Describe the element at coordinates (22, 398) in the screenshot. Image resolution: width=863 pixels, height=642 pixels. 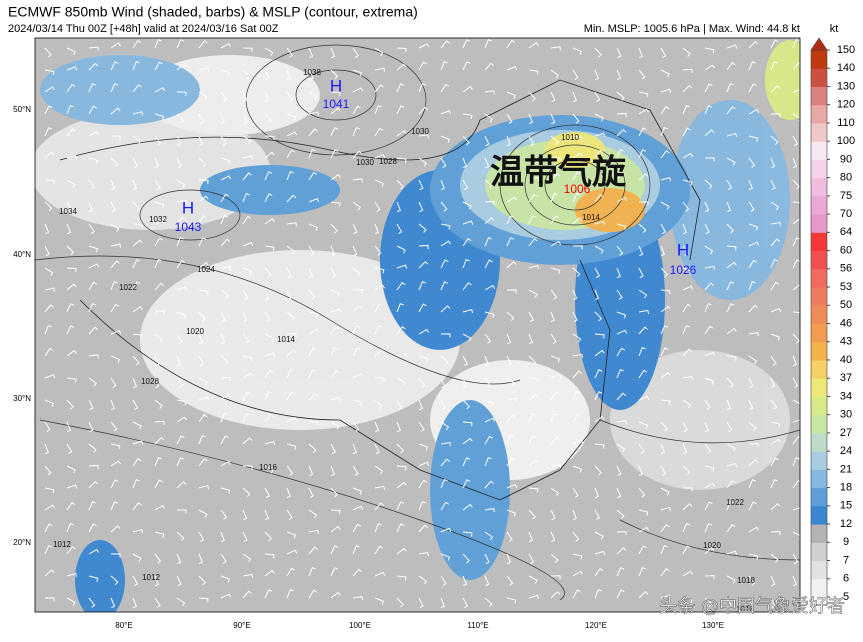
I see `lat-label: 30°N` at that location.